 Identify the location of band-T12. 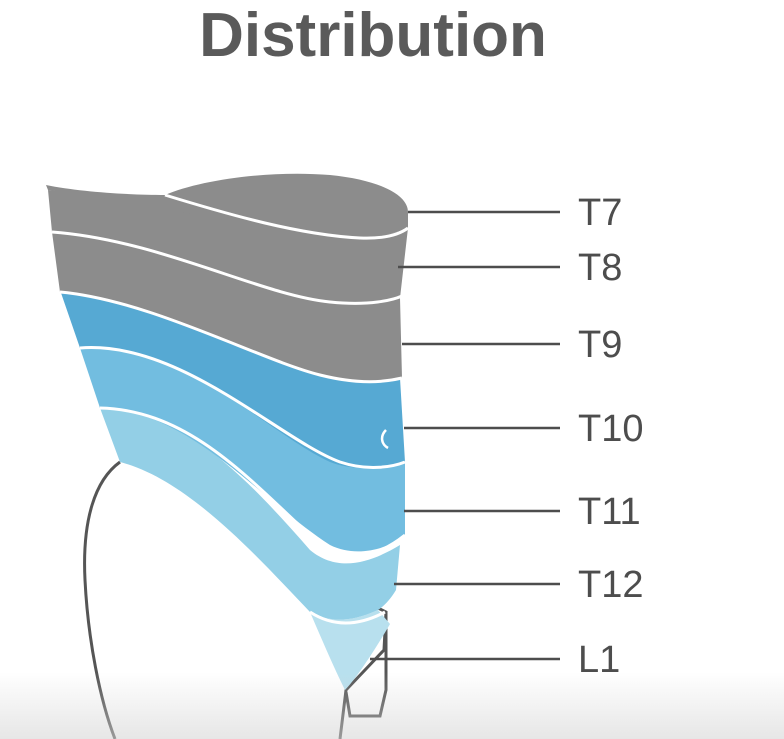
(250, 514).